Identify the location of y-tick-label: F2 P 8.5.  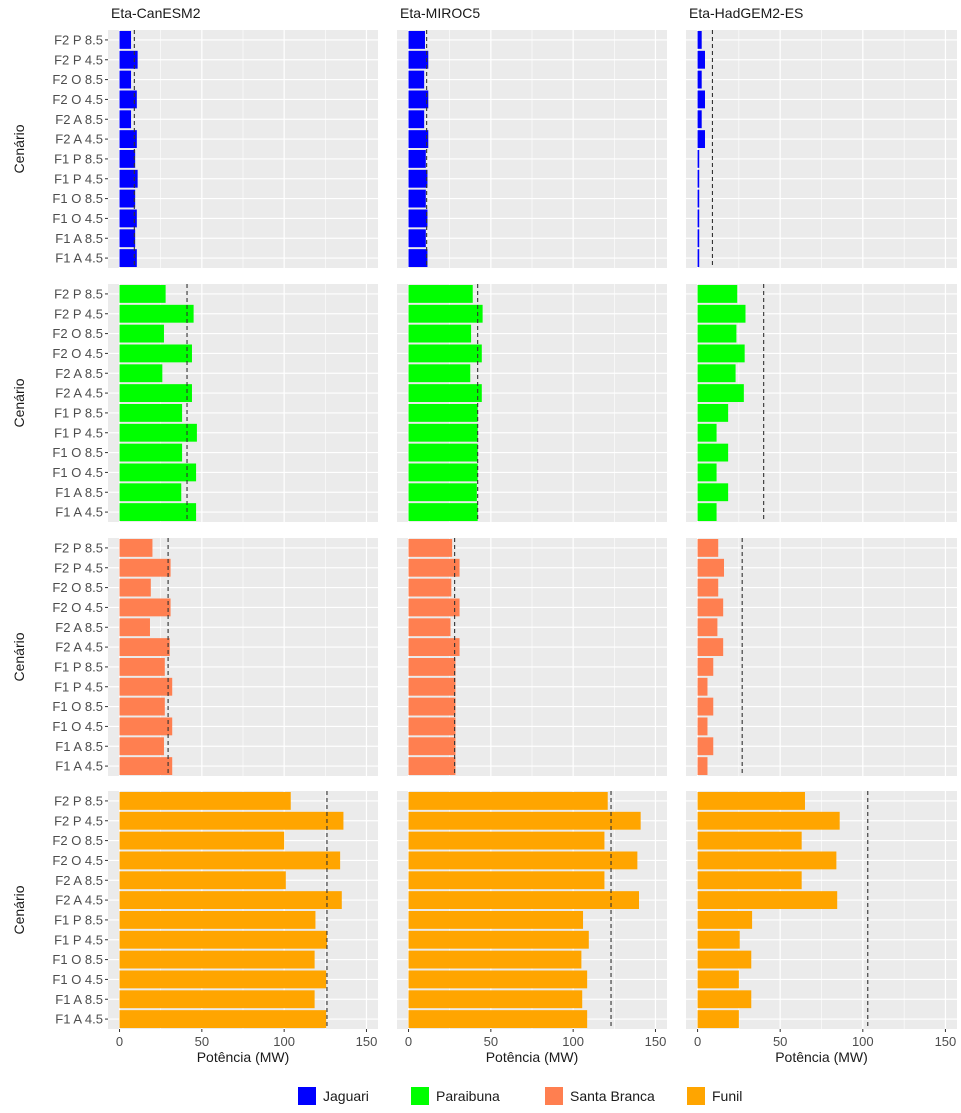
(78, 547).